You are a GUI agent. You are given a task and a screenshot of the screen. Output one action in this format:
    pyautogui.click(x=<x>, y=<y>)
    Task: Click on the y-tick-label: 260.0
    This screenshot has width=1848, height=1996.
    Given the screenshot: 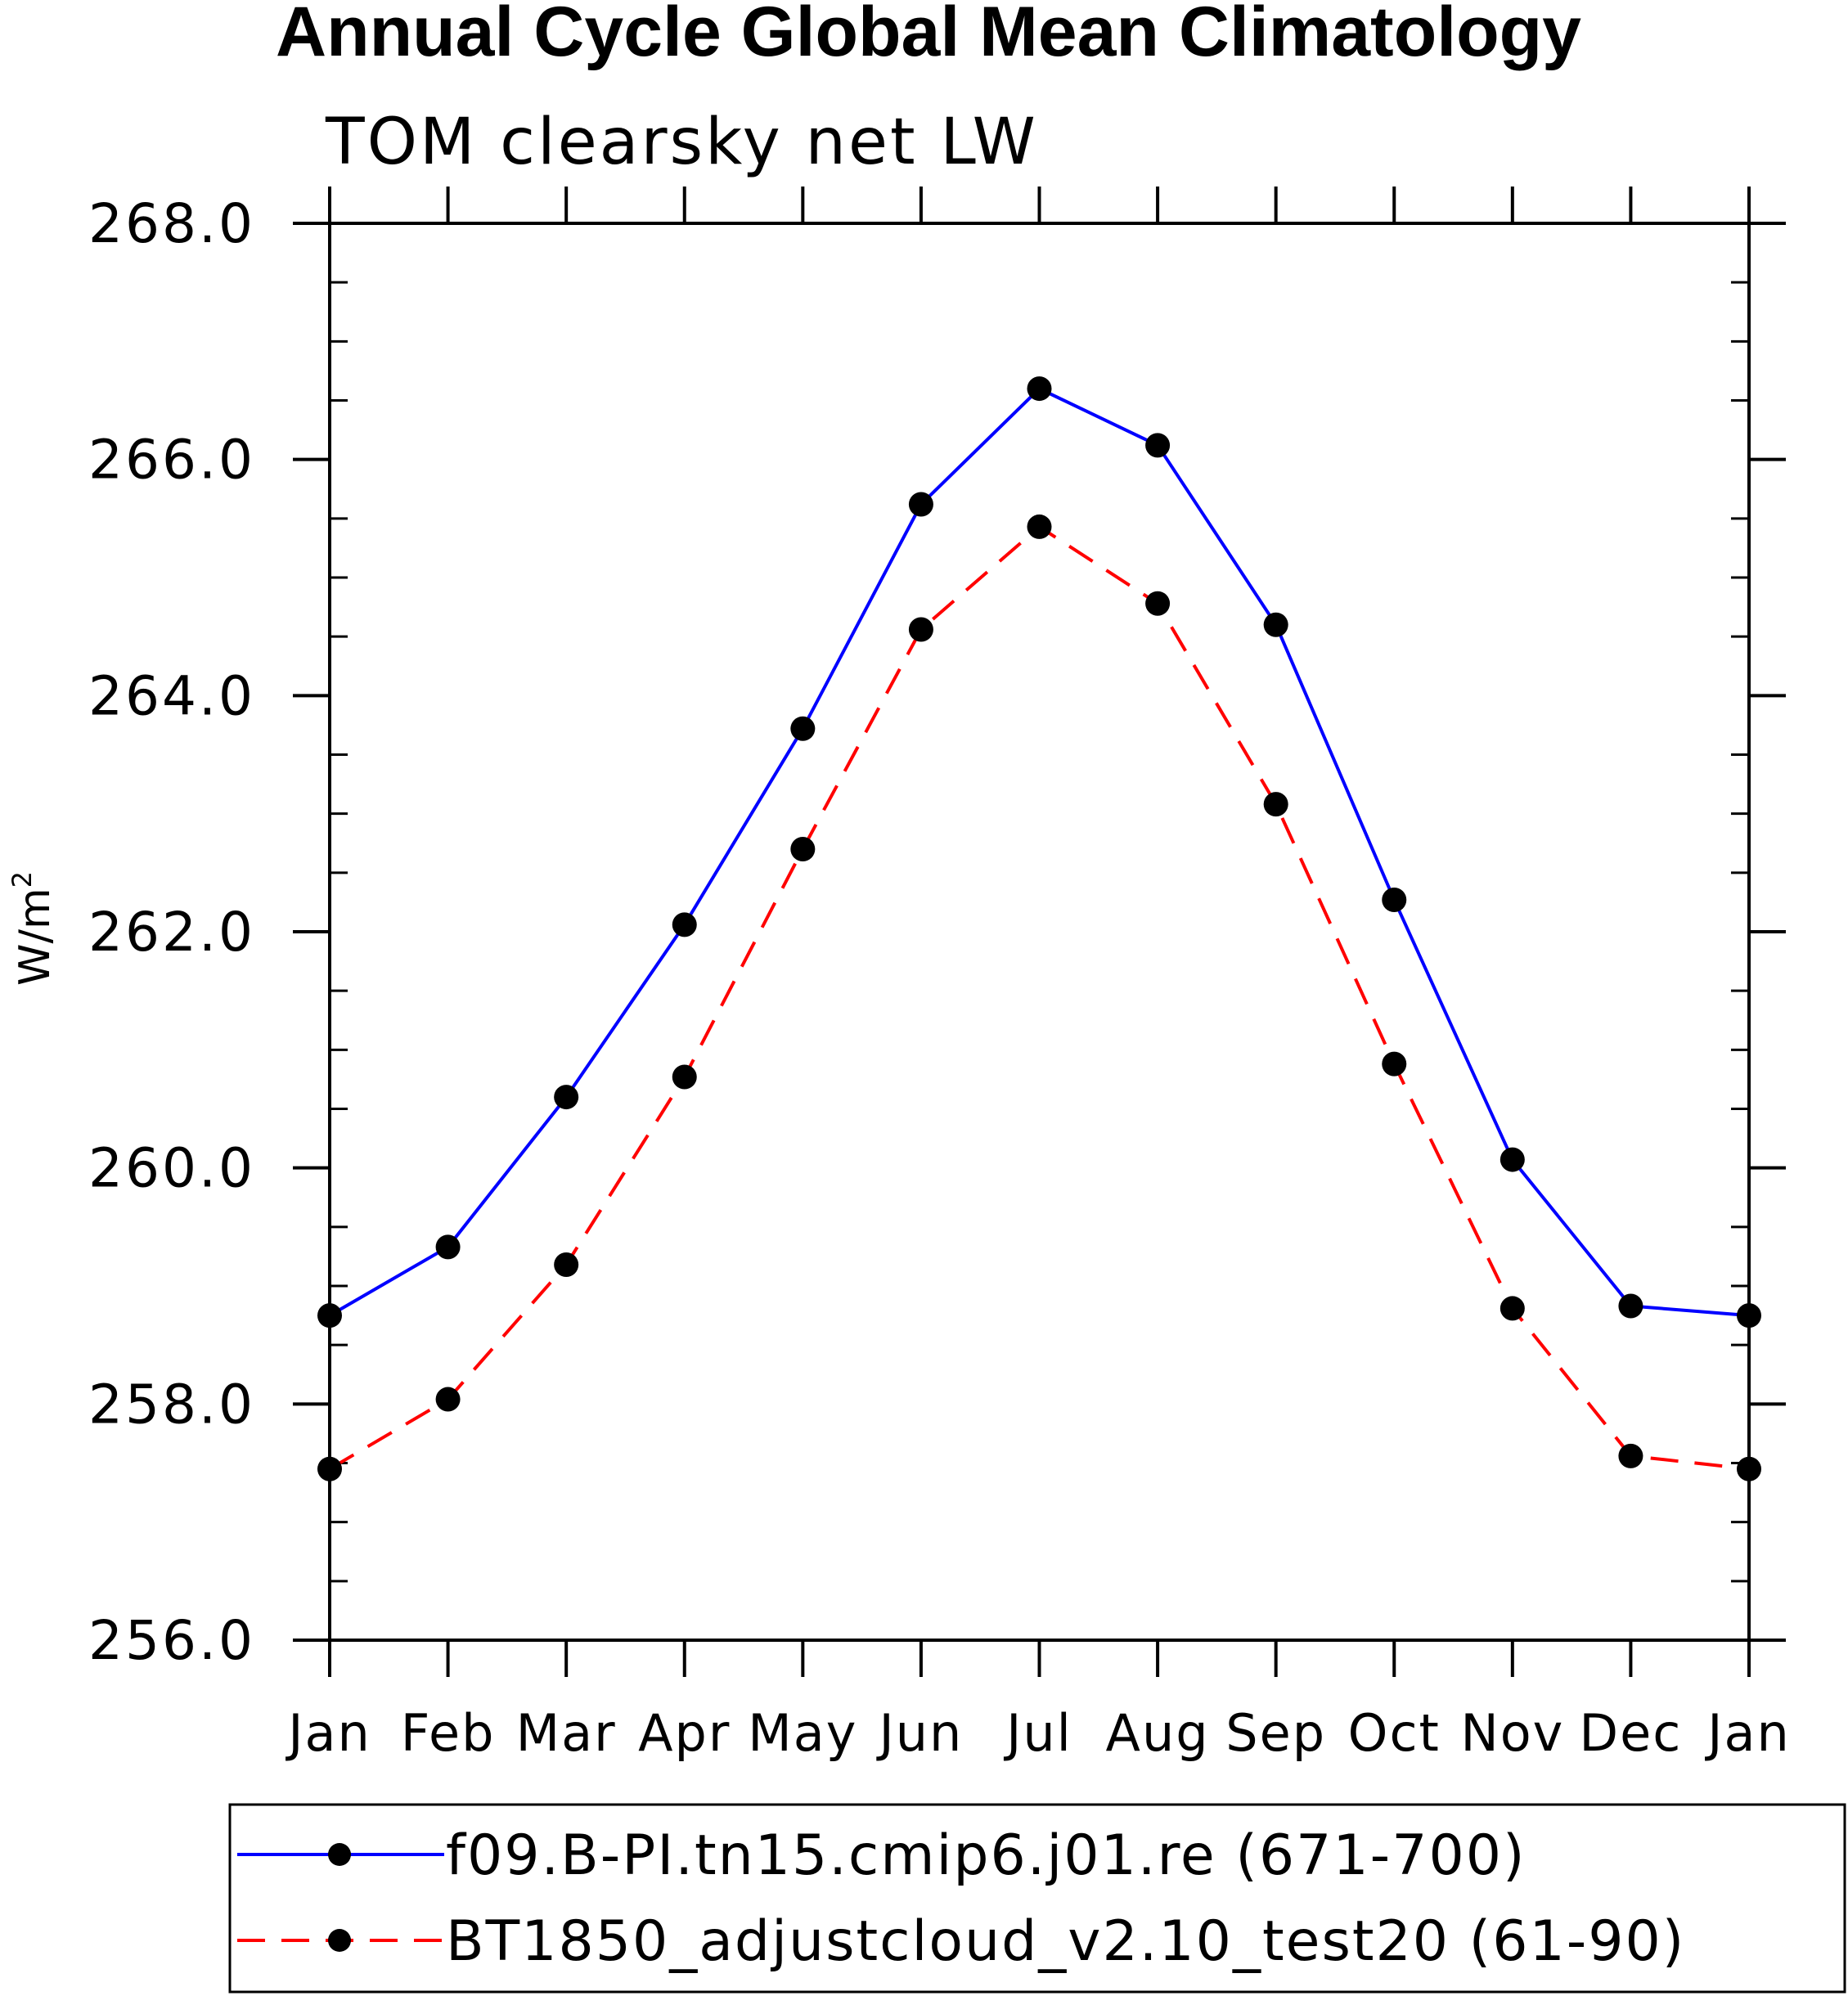 What is the action you would take?
    pyautogui.click(x=171, y=1168)
    